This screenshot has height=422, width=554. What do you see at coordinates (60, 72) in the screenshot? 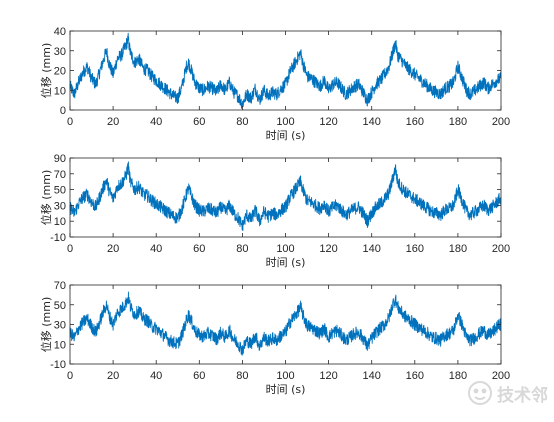
I see `y-tick-label: 20` at bounding box center [60, 72].